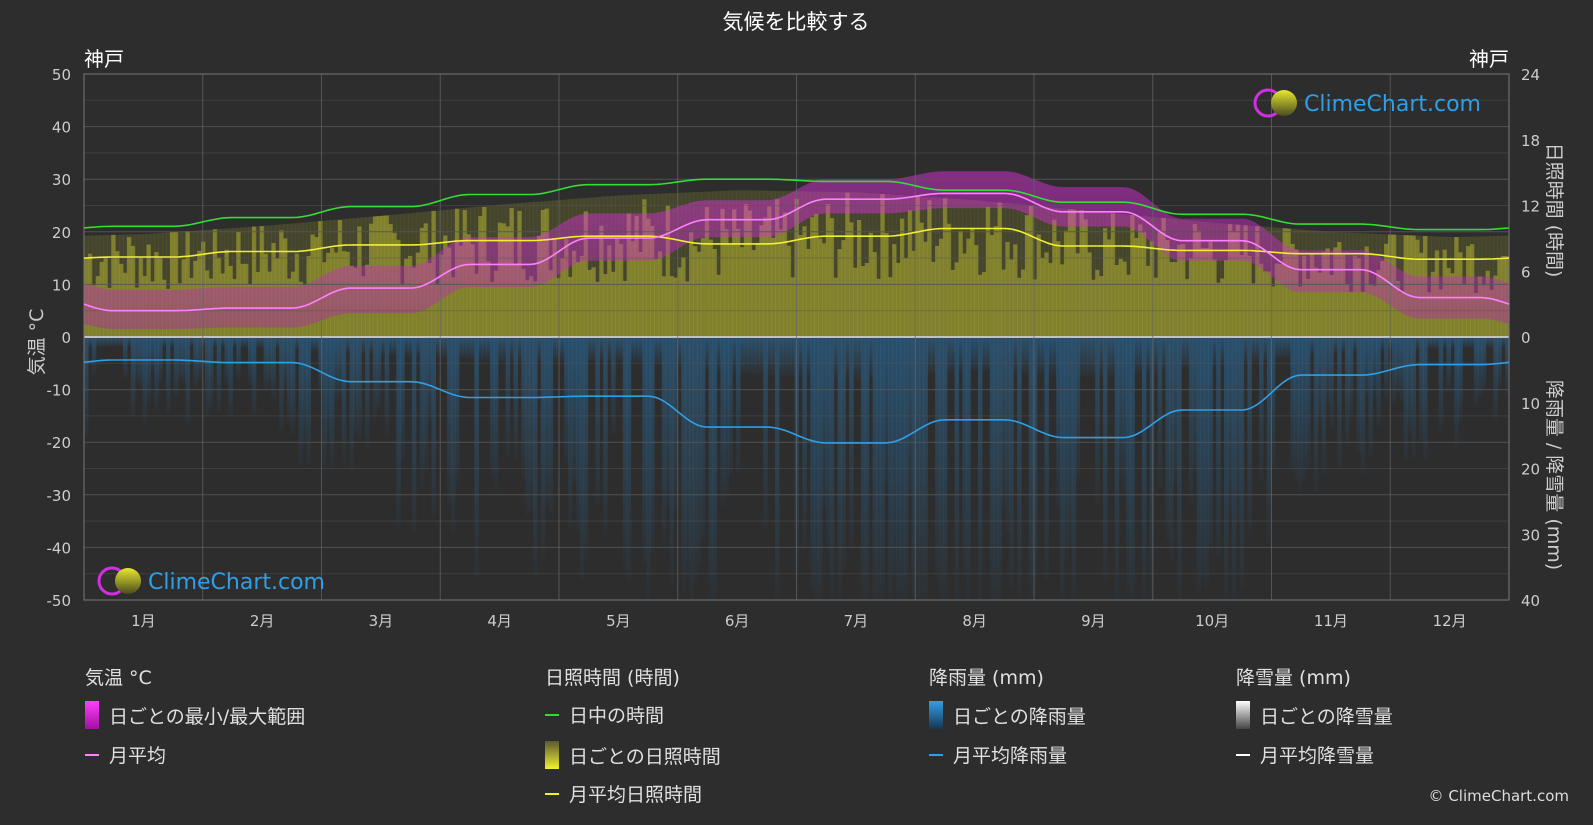  I want to click on left-tick-label: 0, so click(66, 338).